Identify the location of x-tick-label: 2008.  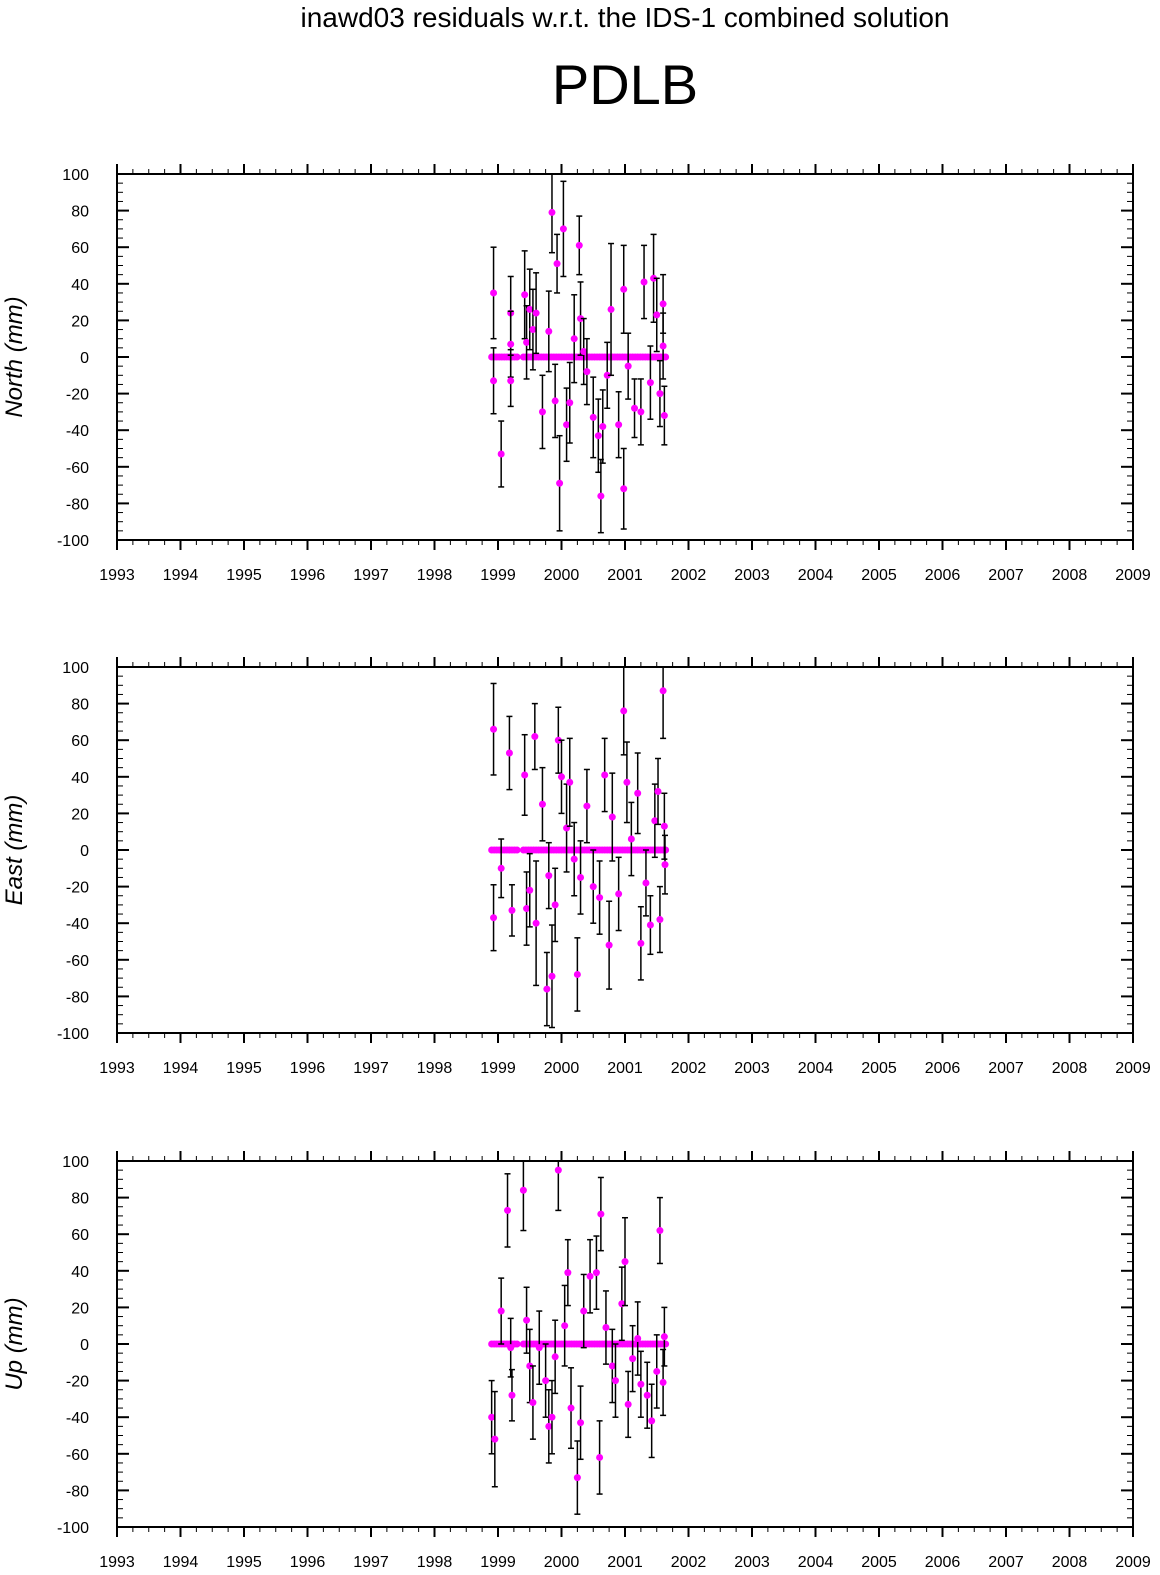
(1070, 1562).